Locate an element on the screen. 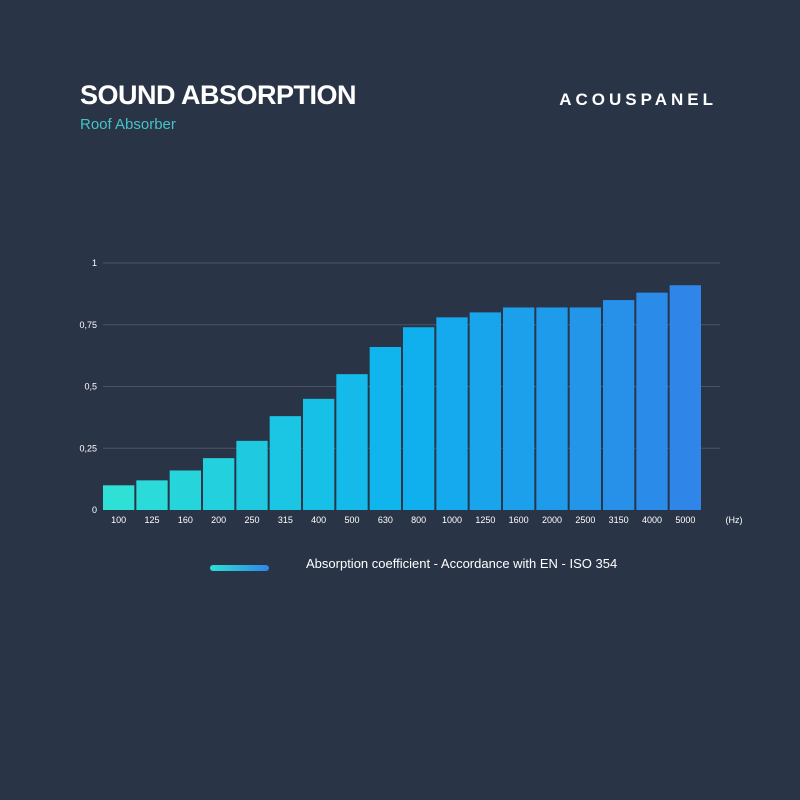 The image size is (800, 800). y-tick-label: 0,75 is located at coordinates (88, 325).